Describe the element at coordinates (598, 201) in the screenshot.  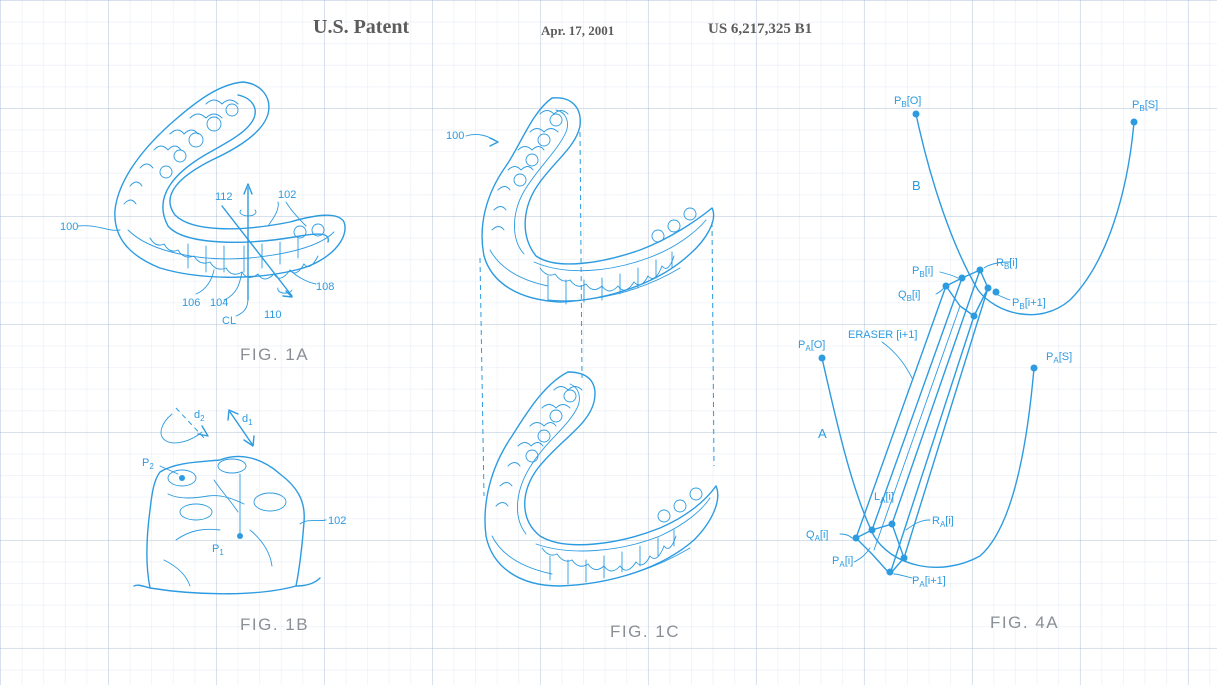
I see `fig-1c-upper-aligner` at that location.